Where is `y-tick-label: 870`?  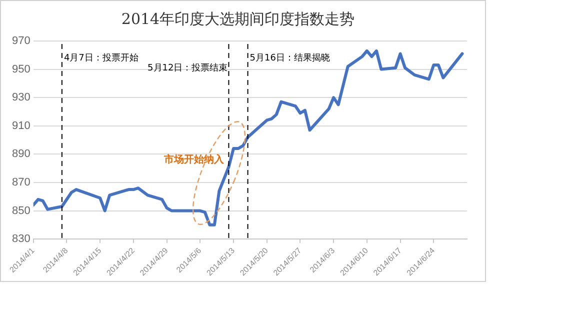 y-tick-label: 870 is located at coordinates (21, 182).